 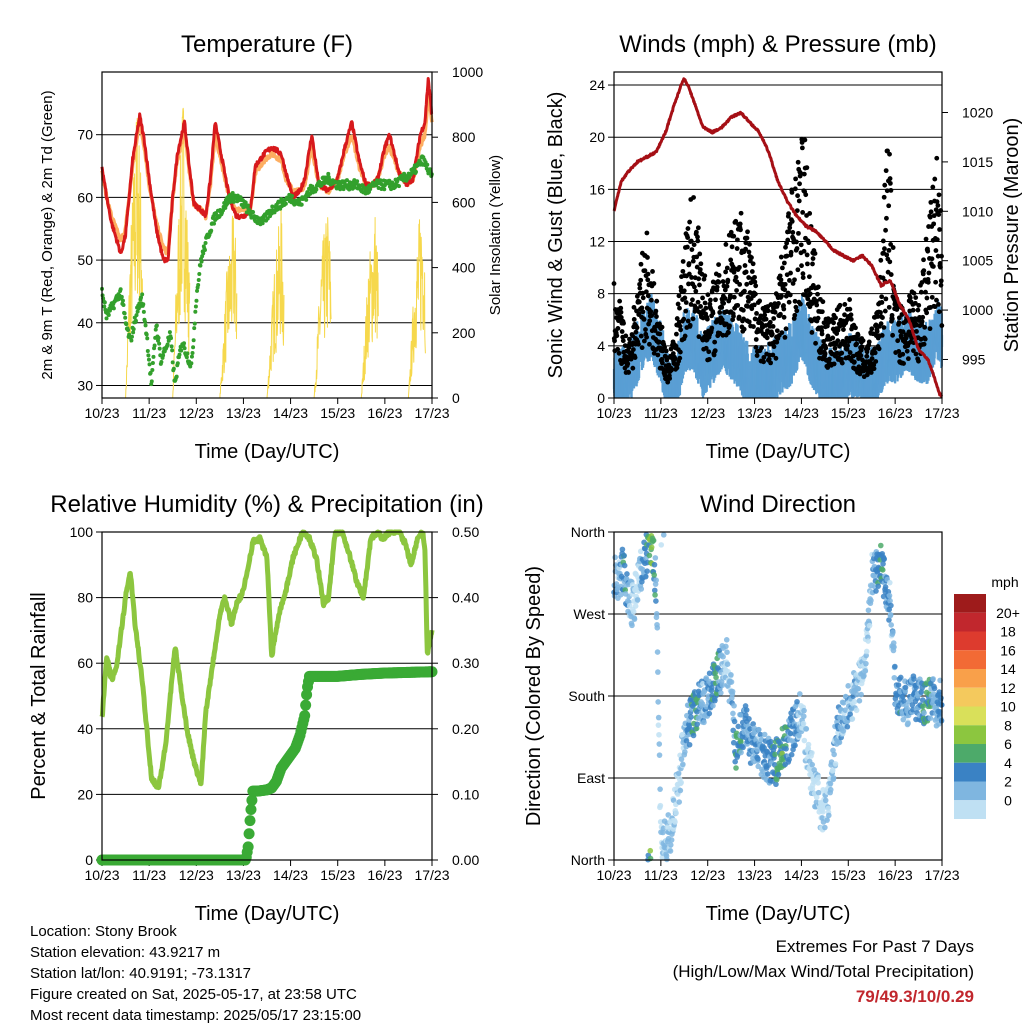 I want to click on y-axis-label-2: Percent & Total Rainfall, so click(x=39, y=696).